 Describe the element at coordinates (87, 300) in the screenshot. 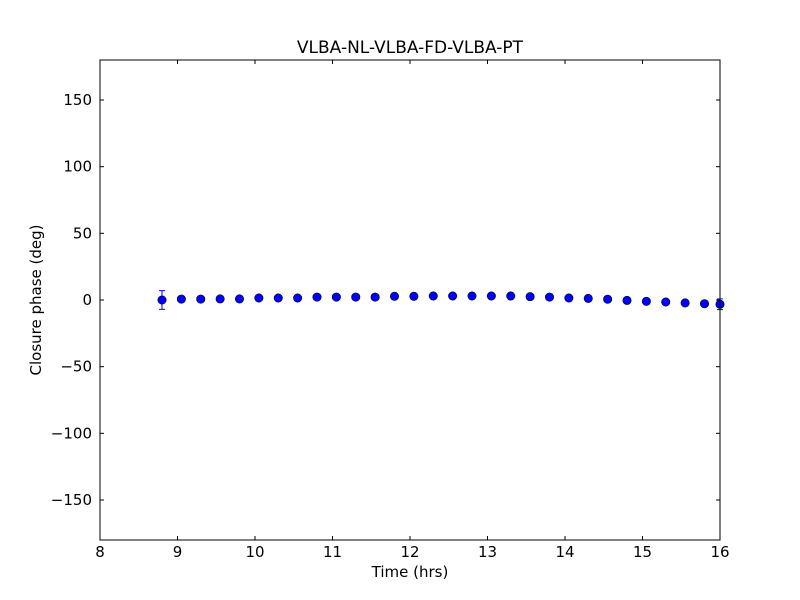

I see `y-tick-label: 0` at that location.